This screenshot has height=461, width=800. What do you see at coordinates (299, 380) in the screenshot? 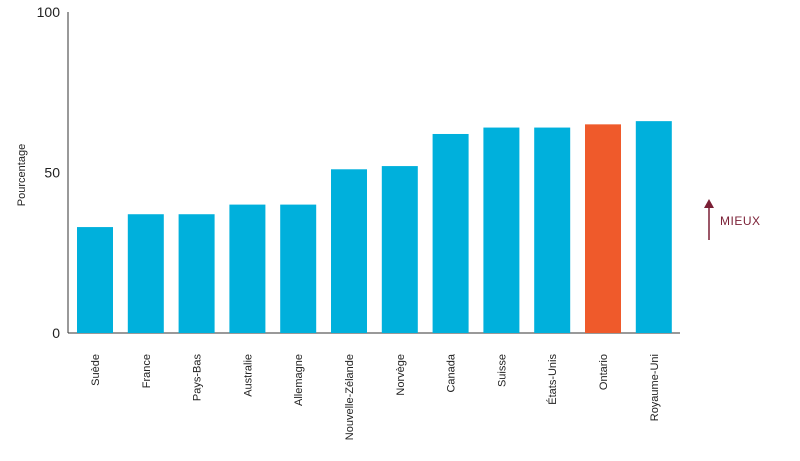
I see `x-category-label: Allemagne` at bounding box center [299, 380].